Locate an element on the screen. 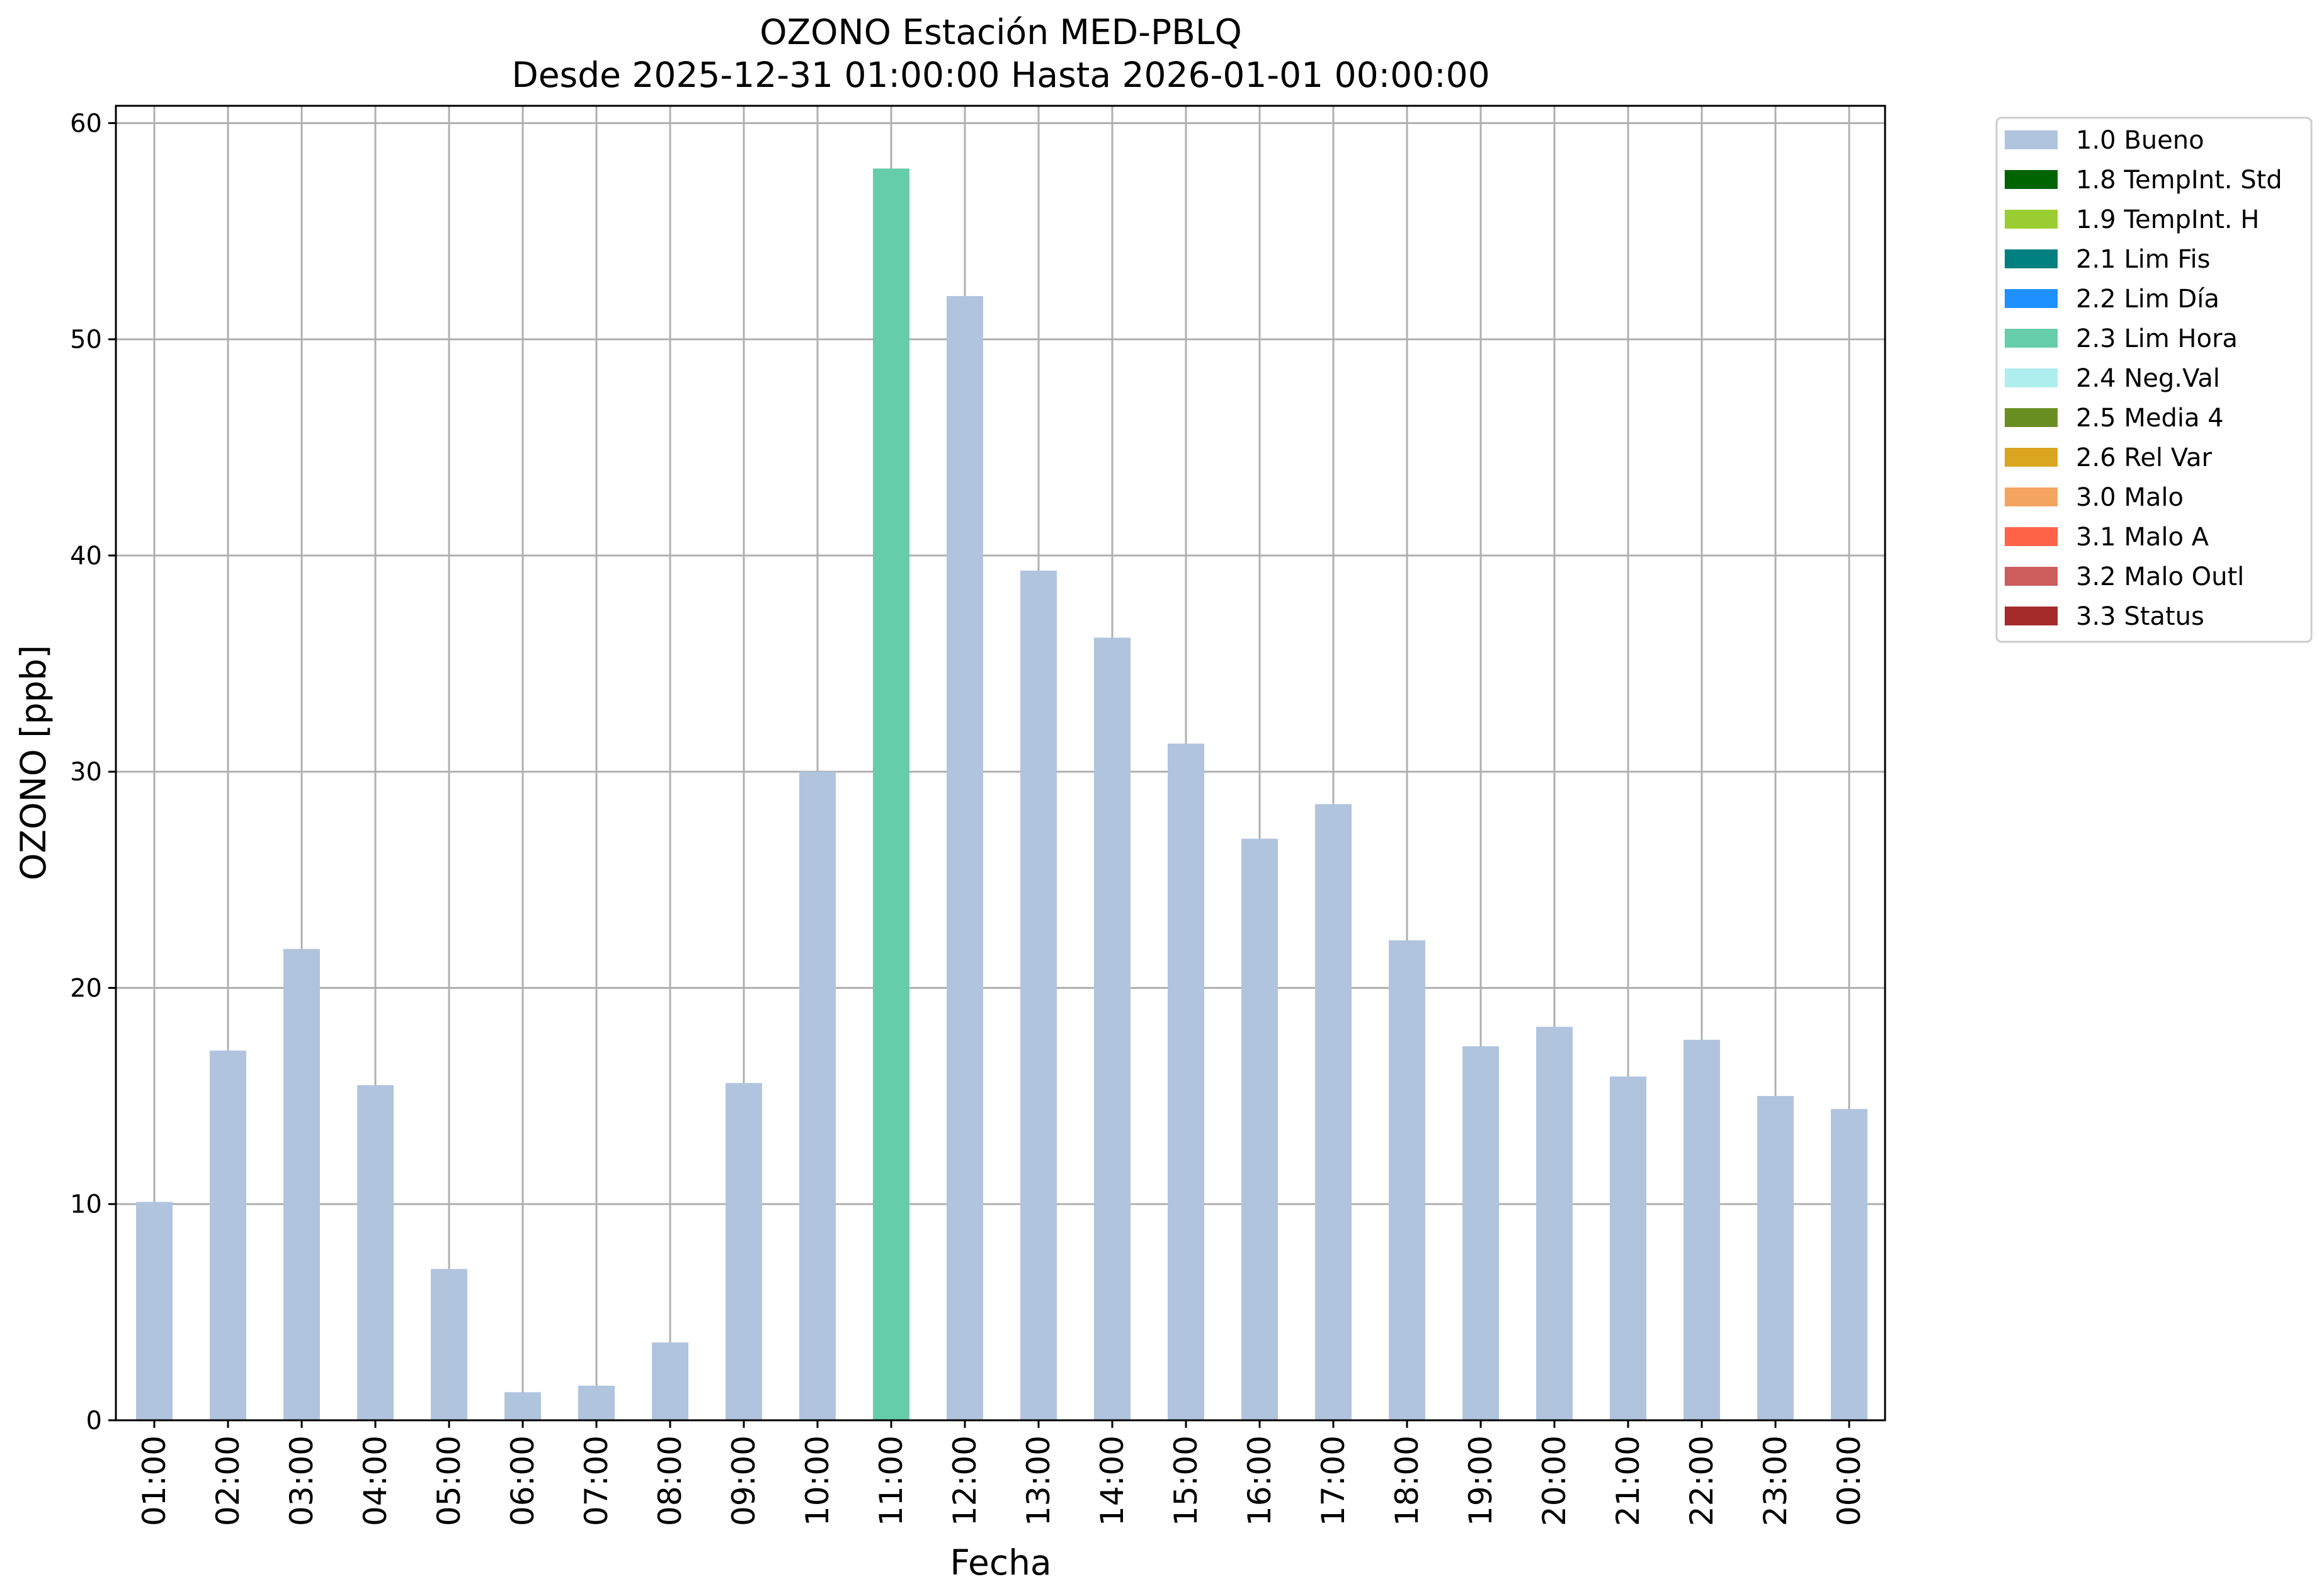 This screenshot has height=1596, width=2319. legend-entry-label: 2.1 Lim Fis is located at coordinates (2143, 259).